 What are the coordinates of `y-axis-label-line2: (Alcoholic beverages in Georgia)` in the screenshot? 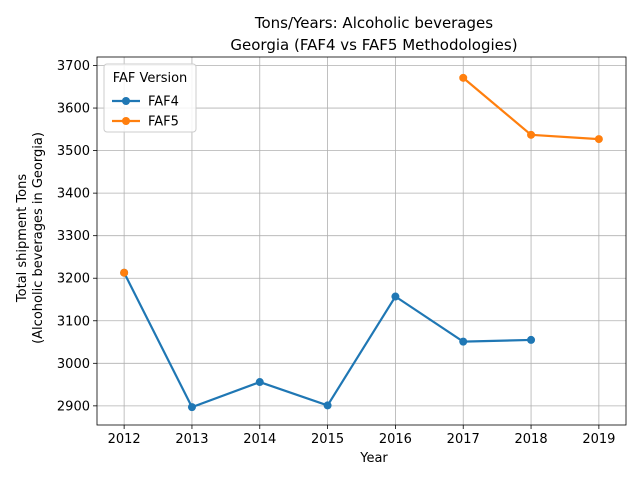 It's located at (38, 238).